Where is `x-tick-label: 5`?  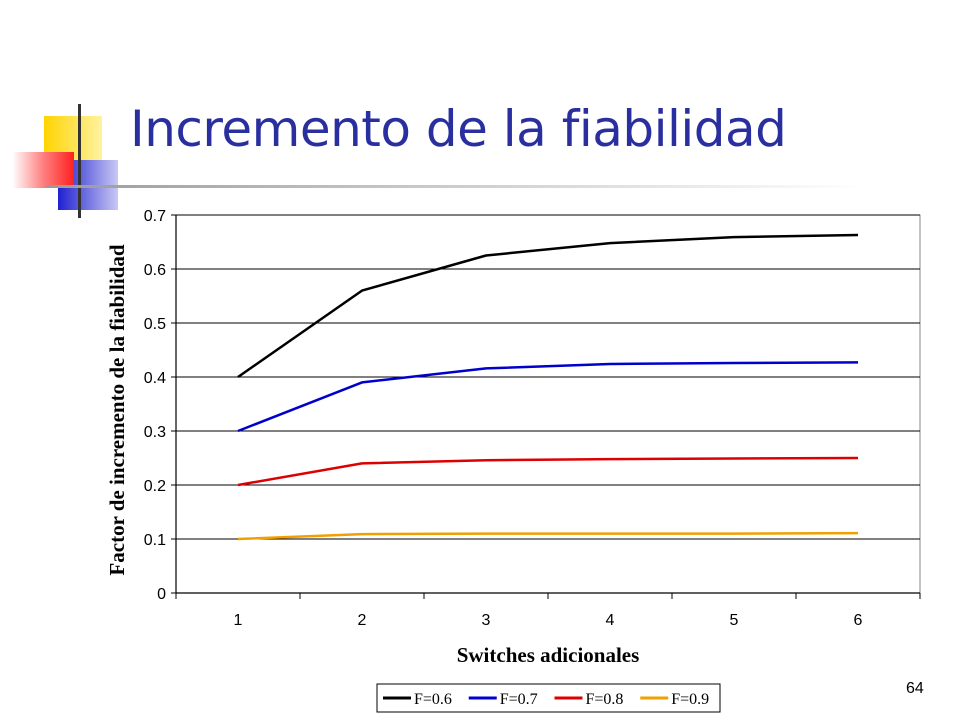
x-tick-label: 5 is located at coordinates (734, 620).